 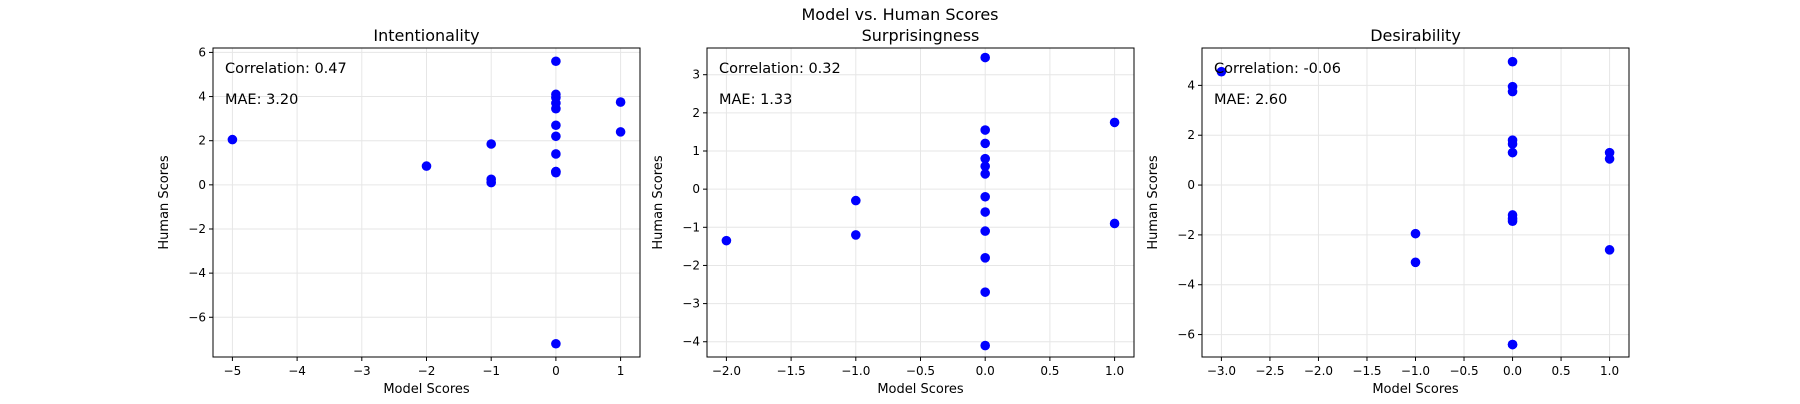 What do you see at coordinates (921, 35) in the screenshot?
I see `chart-title: Surprisingness` at bounding box center [921, 35].